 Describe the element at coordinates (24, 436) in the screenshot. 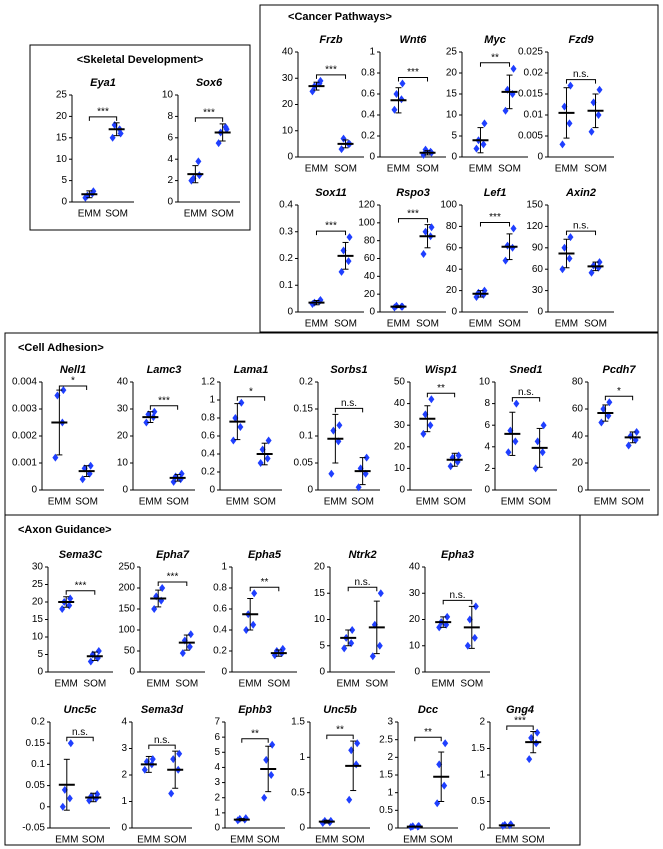

I see `y-tick-label: 0.002` at that location.